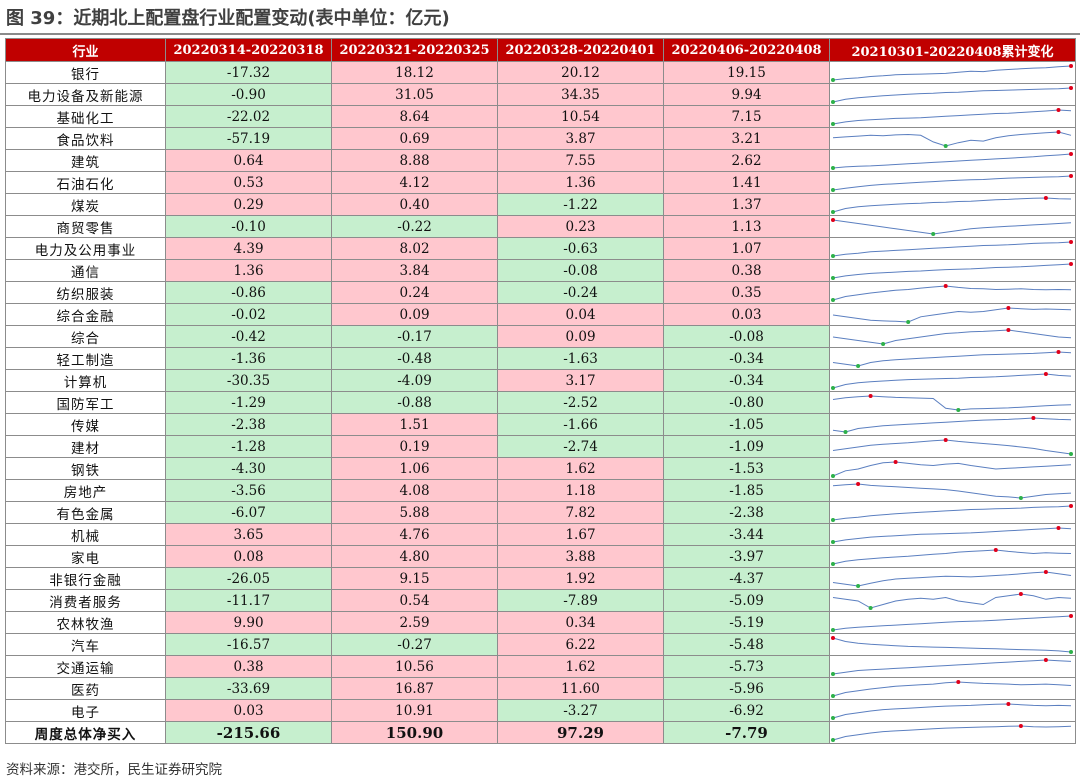  I want to click on weekly-value: -57.19, so click(248, 138).